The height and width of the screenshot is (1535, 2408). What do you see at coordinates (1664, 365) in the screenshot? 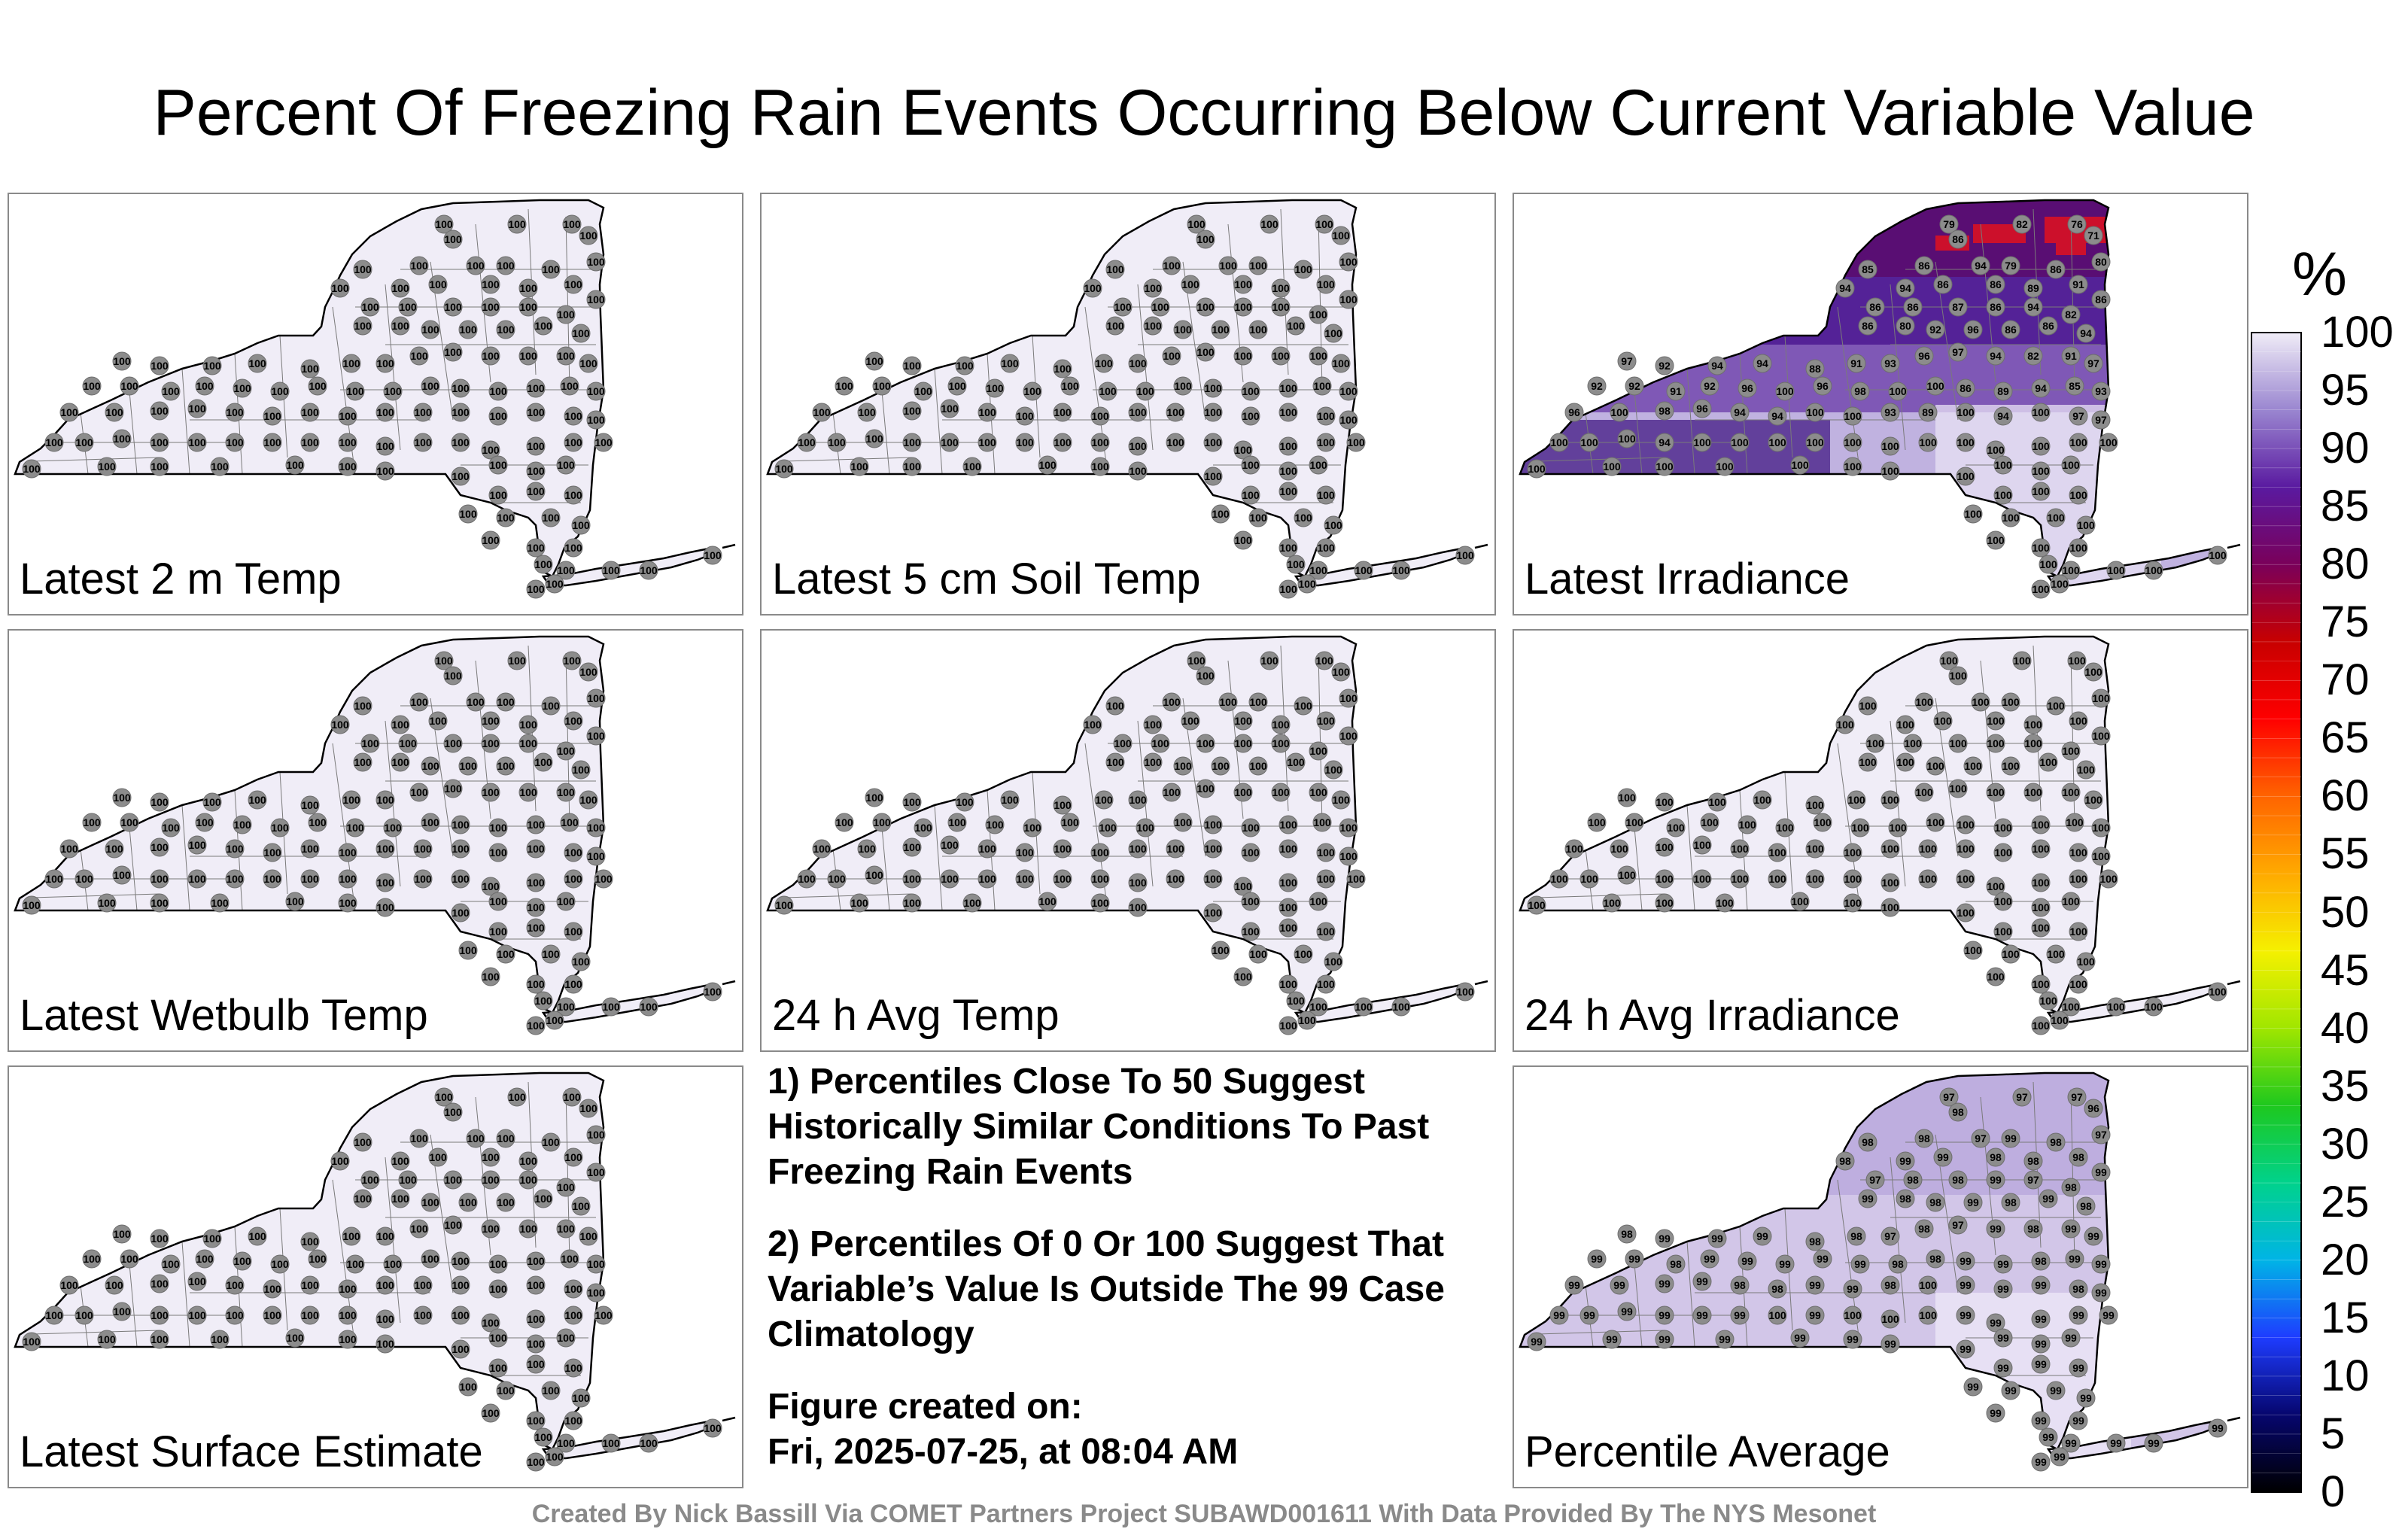
I see `station-marker: 92` at bounding box center [1664, 365].